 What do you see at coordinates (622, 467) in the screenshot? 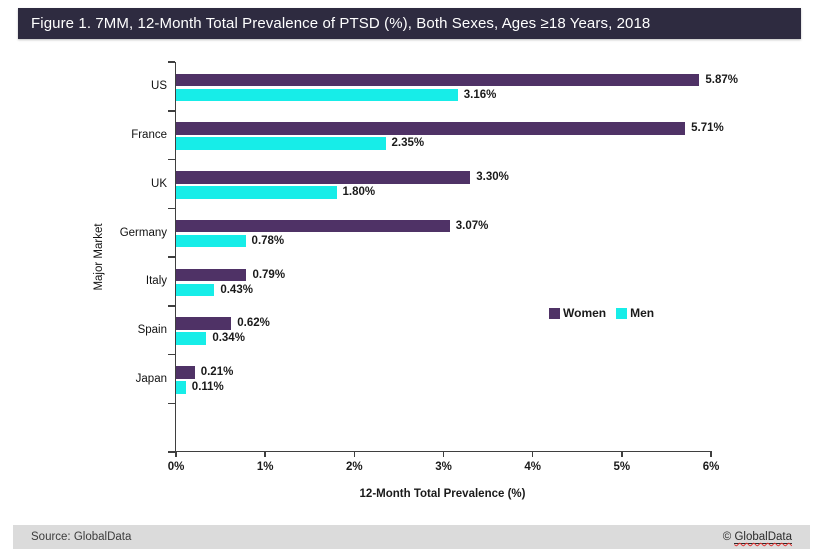
I see `x-tick-label: 5%` at bounding box center [622, 467].